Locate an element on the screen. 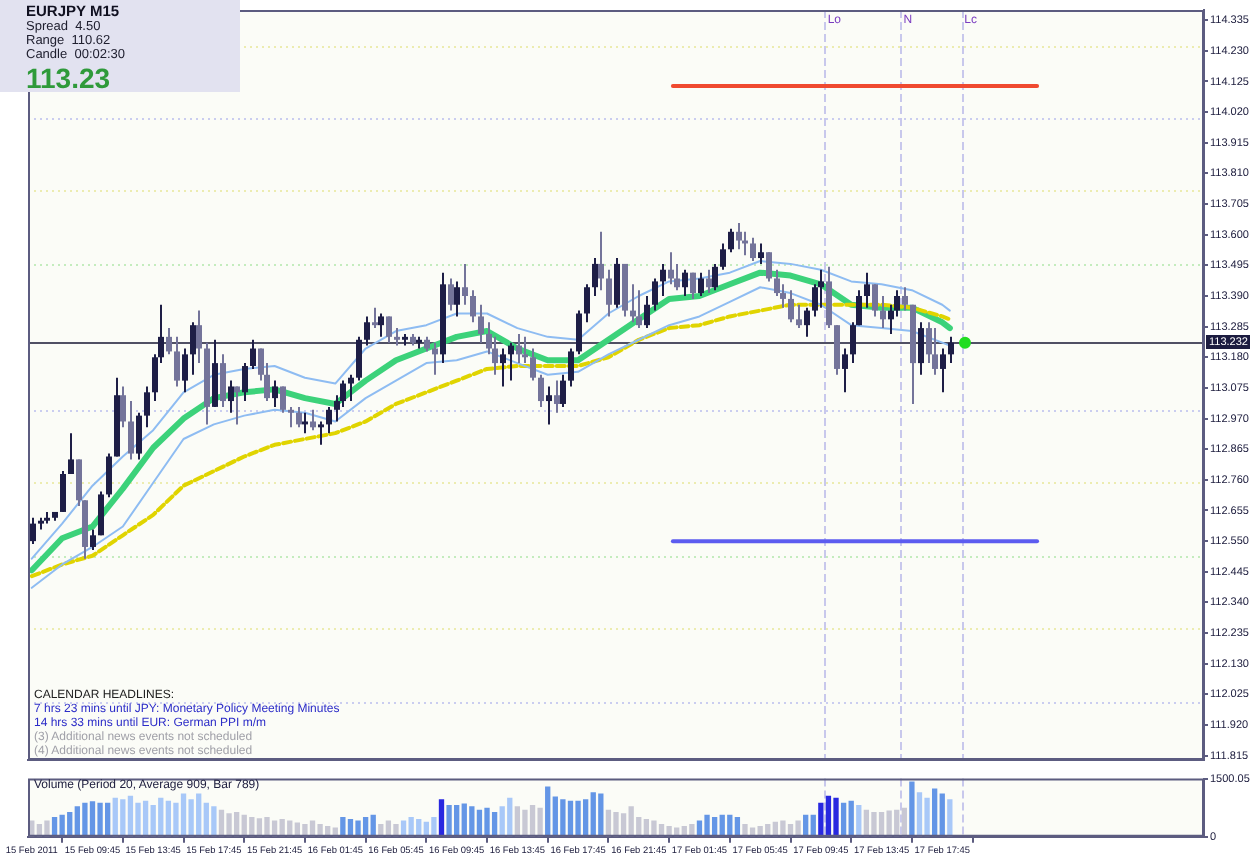 This screenshot has height=858, width=1250. annotation: 113.23 is located at coordinates (68, 78).